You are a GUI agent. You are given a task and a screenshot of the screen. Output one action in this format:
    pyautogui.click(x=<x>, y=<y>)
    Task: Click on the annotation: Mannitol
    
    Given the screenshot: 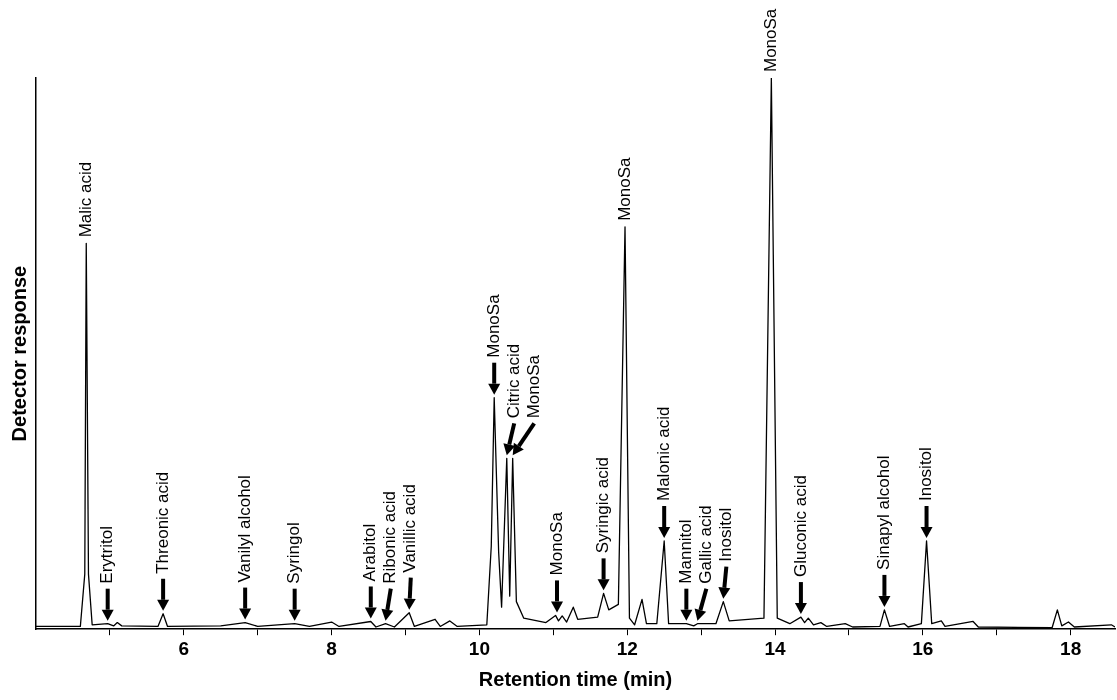 What is the action you would take?
    pyautogui.click(x=686, y=551)
    